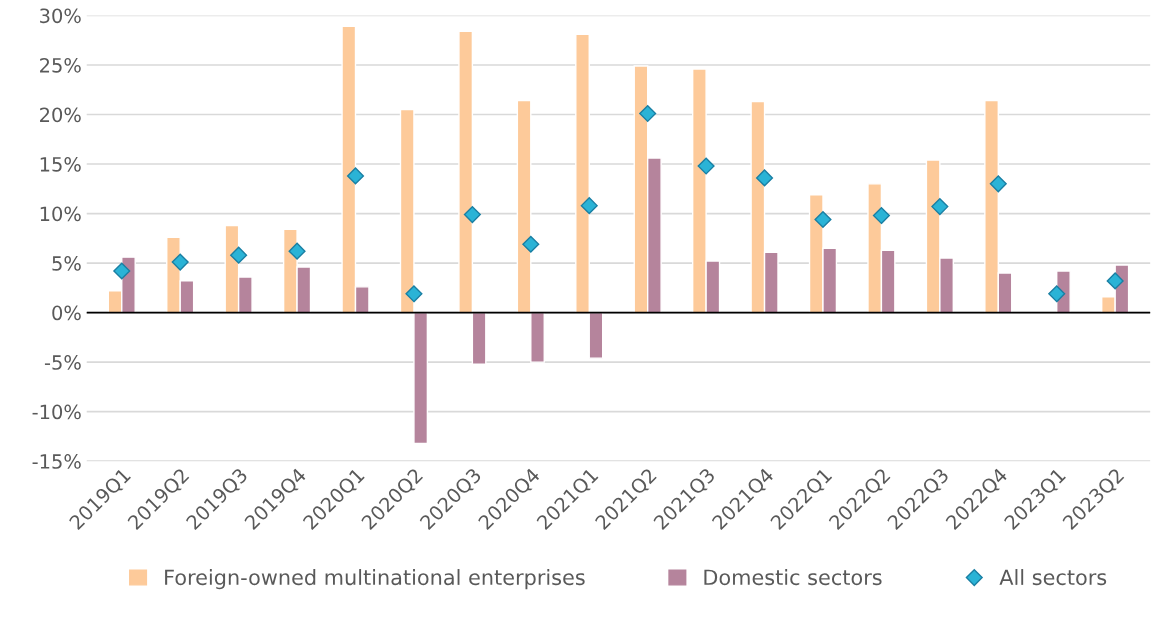  I want to click on legend-label: All sectors, so click(1053, 577).